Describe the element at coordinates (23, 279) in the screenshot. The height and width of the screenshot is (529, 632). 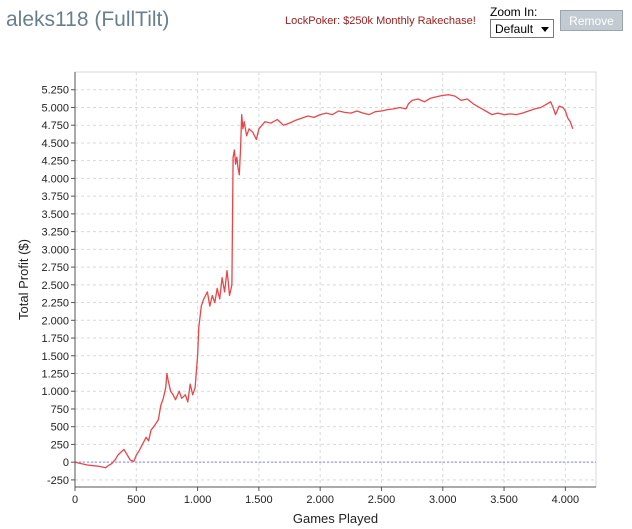
I see `y-axis-title: Total Profit ($)` at that location.